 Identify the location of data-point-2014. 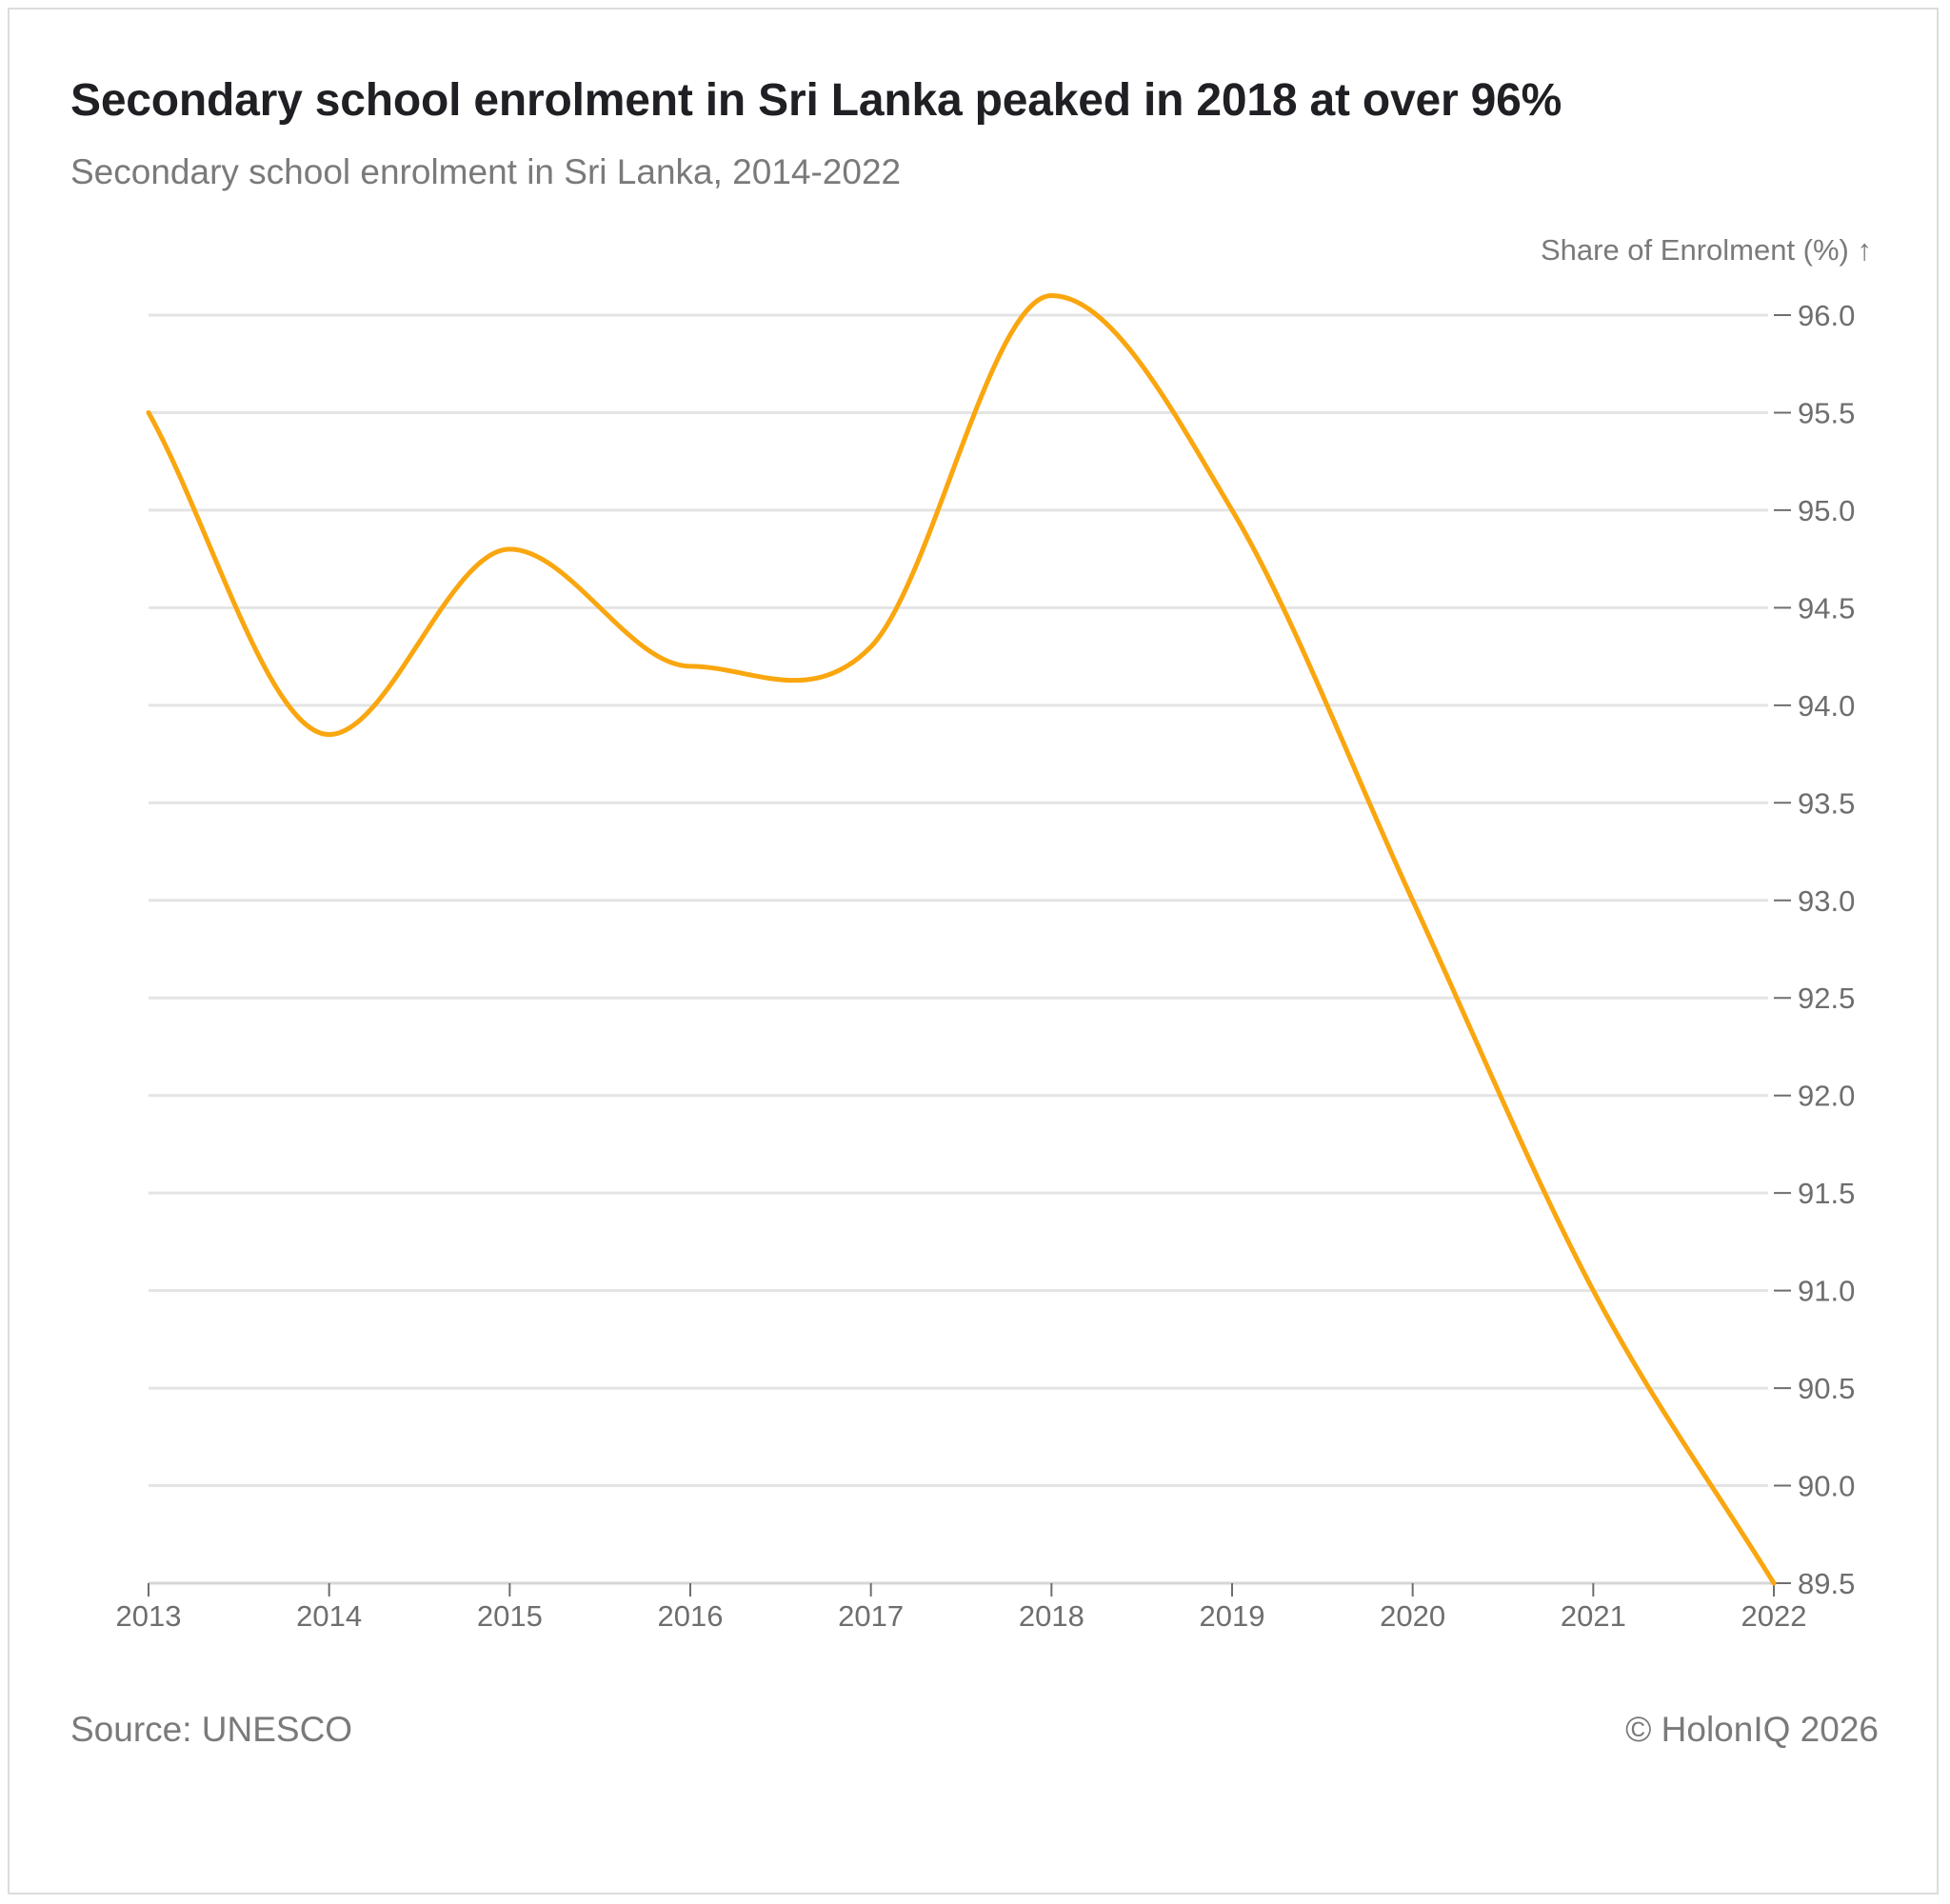
(329, 735).